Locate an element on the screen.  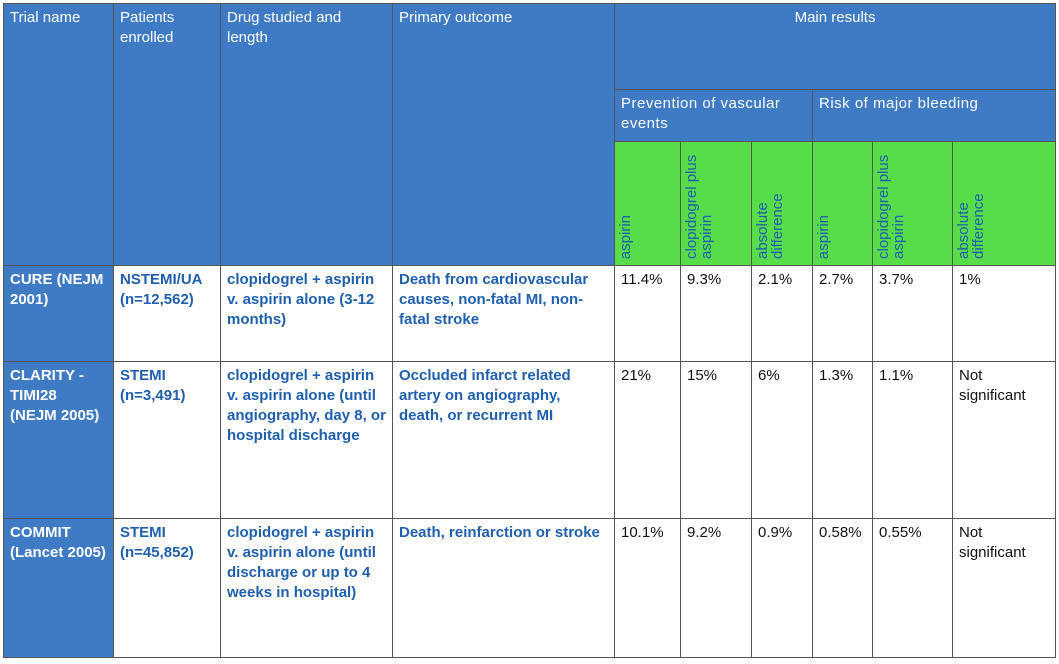
patients-cell: STEMI (n=45,852) is located at coordinates (167, 588).